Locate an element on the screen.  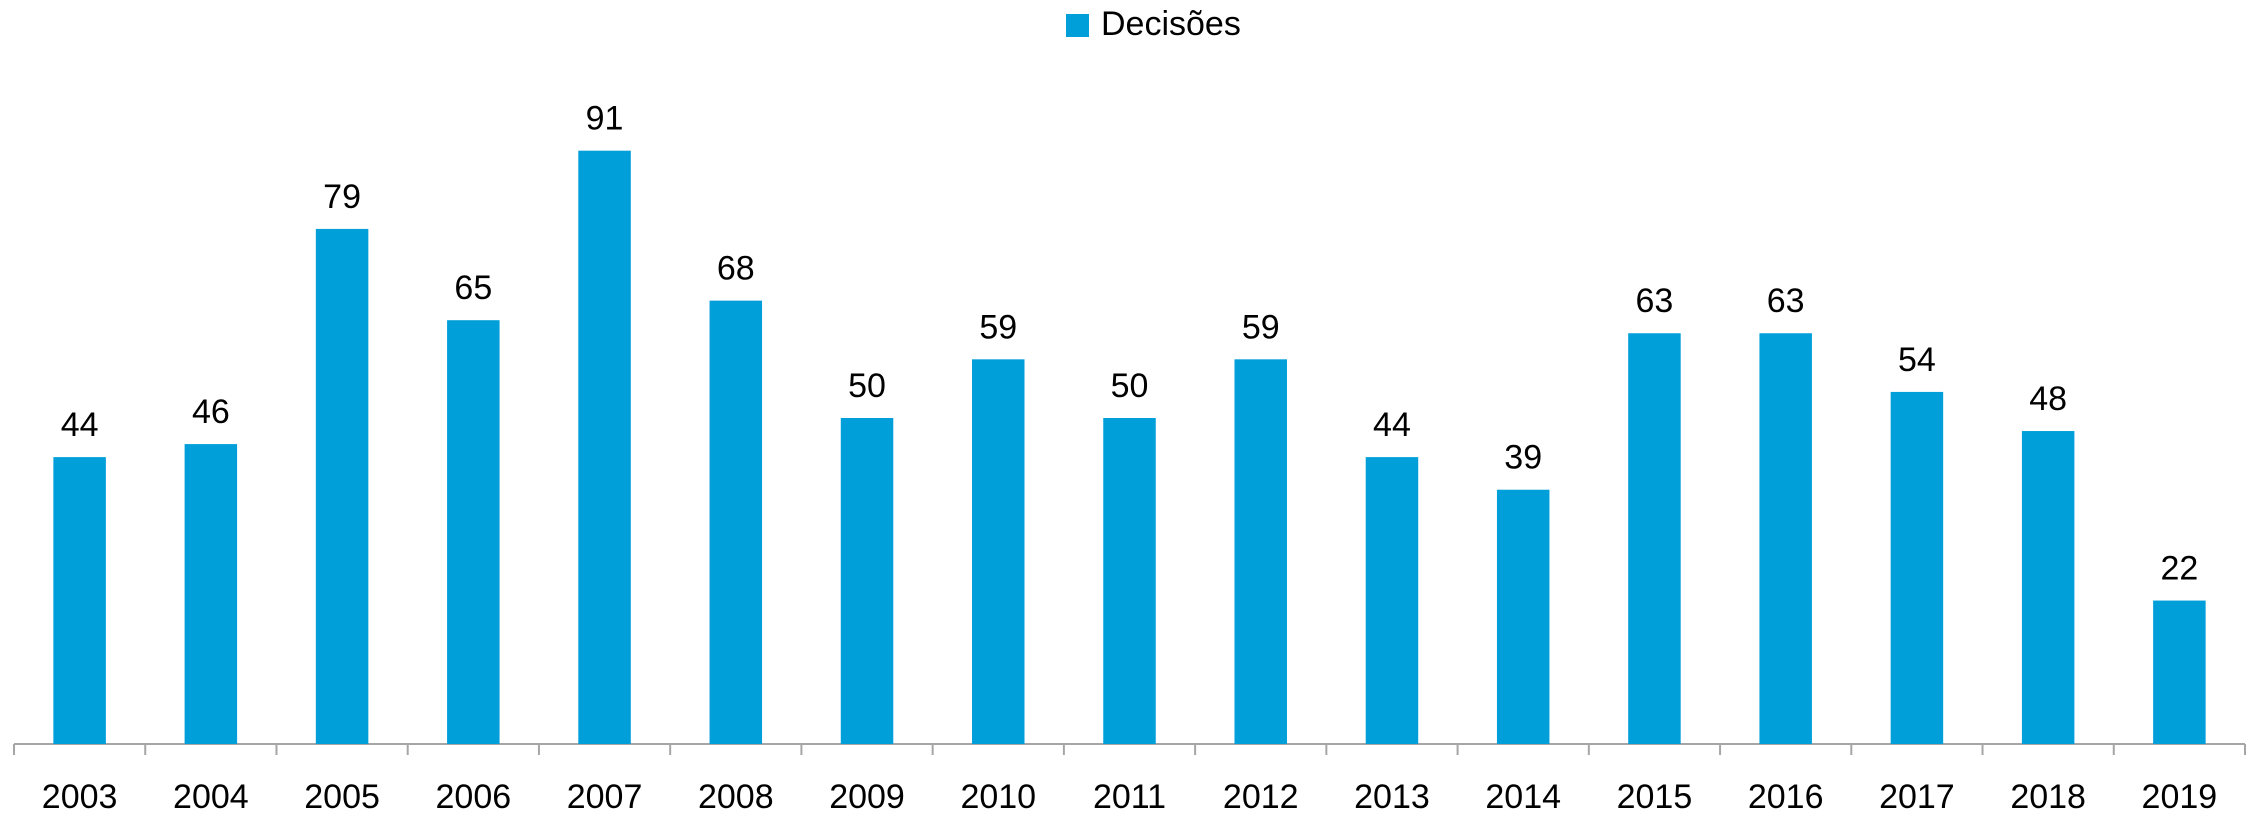
data-label: 65 is located at coordinates (473, 288).